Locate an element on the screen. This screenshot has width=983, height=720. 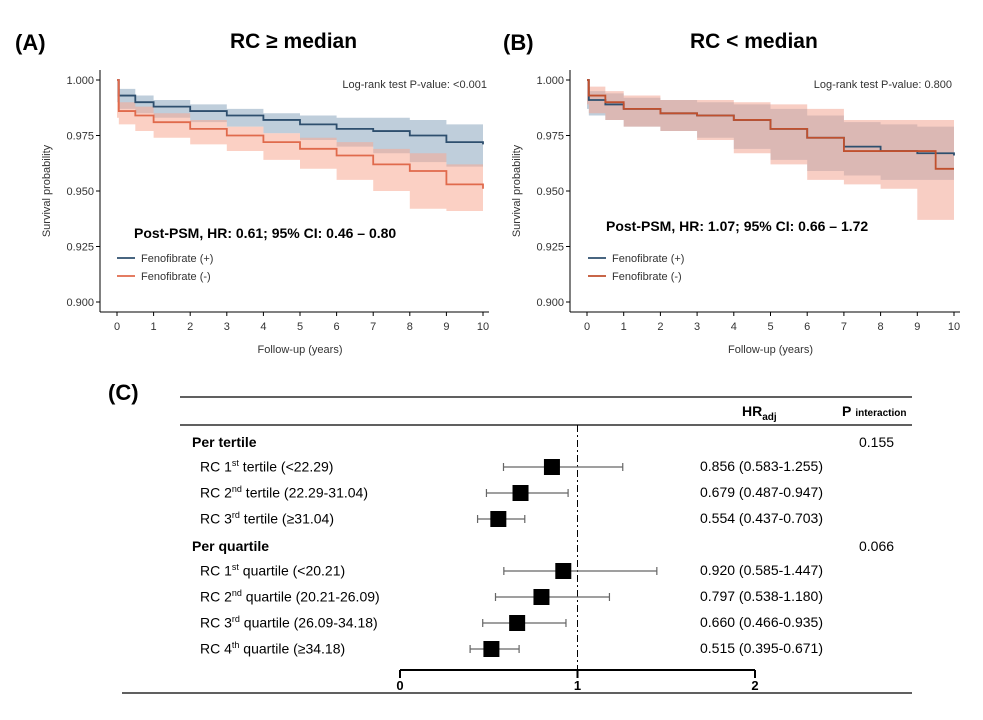
panel-b-title: RC < median is located at coordinates (754, 41).